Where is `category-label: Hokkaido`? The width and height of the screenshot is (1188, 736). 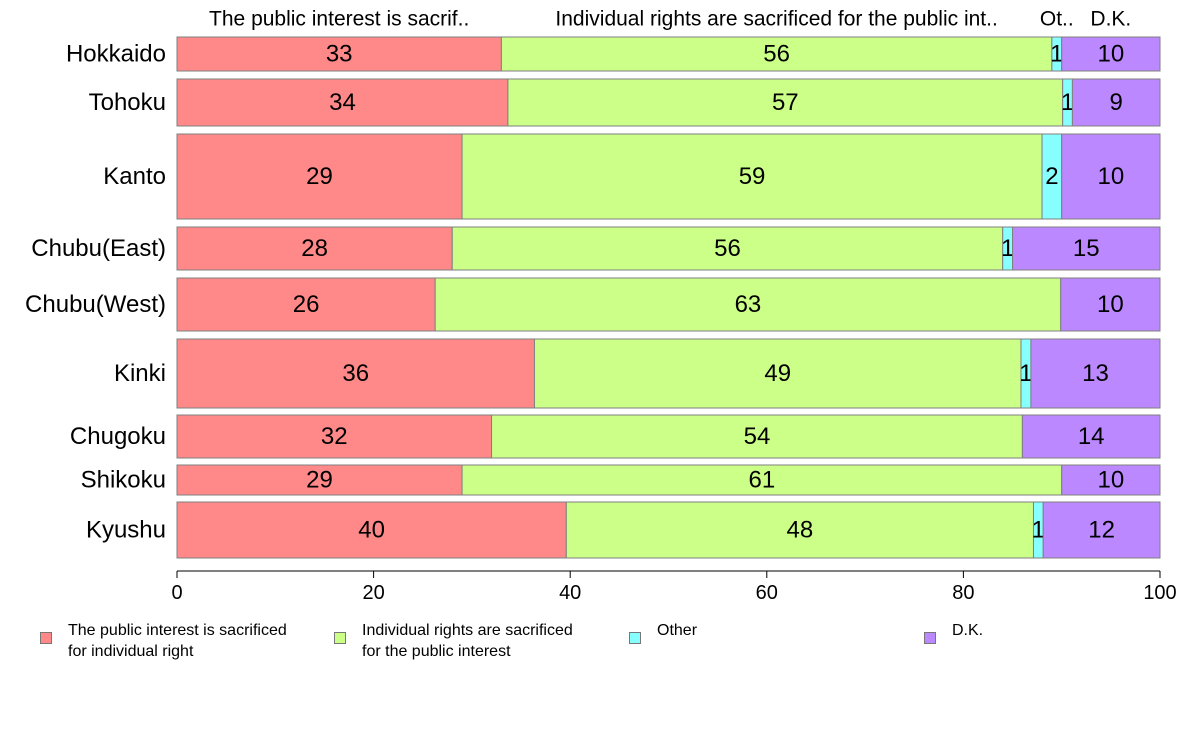
category-label: Hokkaido is located at coordinates (116, 54).